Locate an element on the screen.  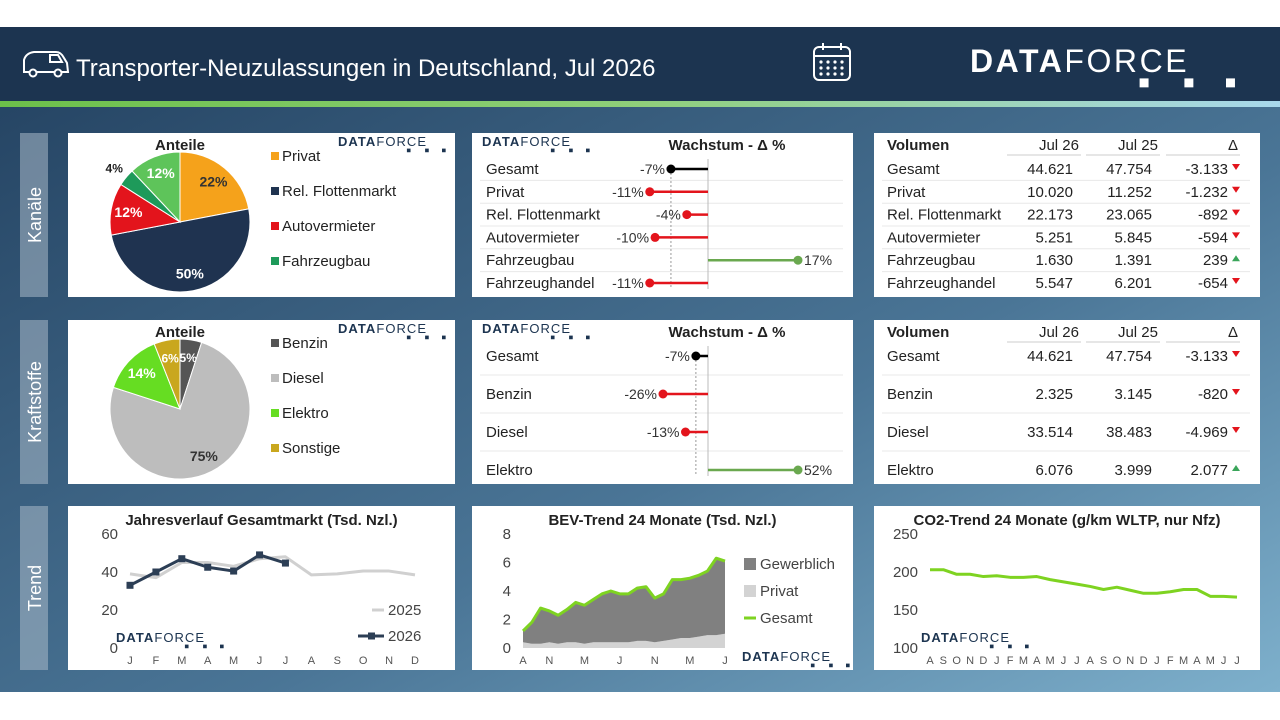
table-cell: 2.077 is located at coordinates (1209, 470).